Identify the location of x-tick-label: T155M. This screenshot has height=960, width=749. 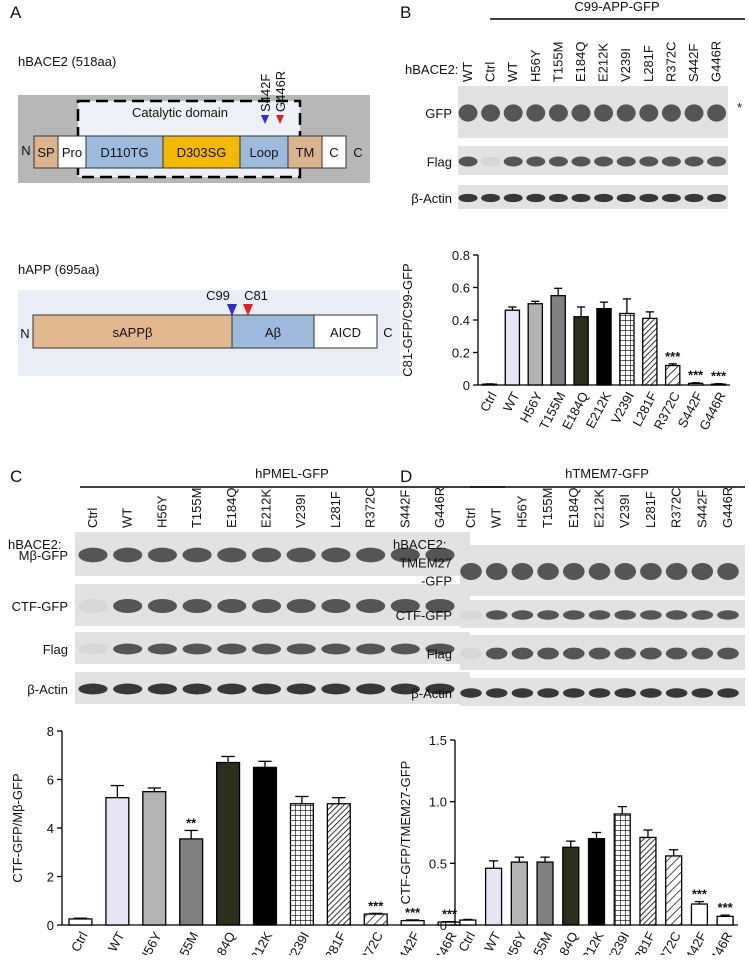
(185, 942).